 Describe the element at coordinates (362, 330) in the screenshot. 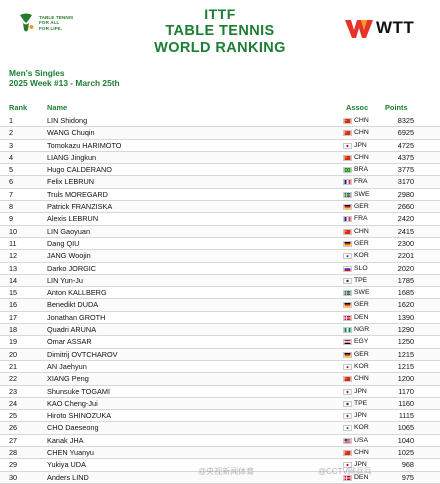

I see `assoc-cell: NGR` at that location.